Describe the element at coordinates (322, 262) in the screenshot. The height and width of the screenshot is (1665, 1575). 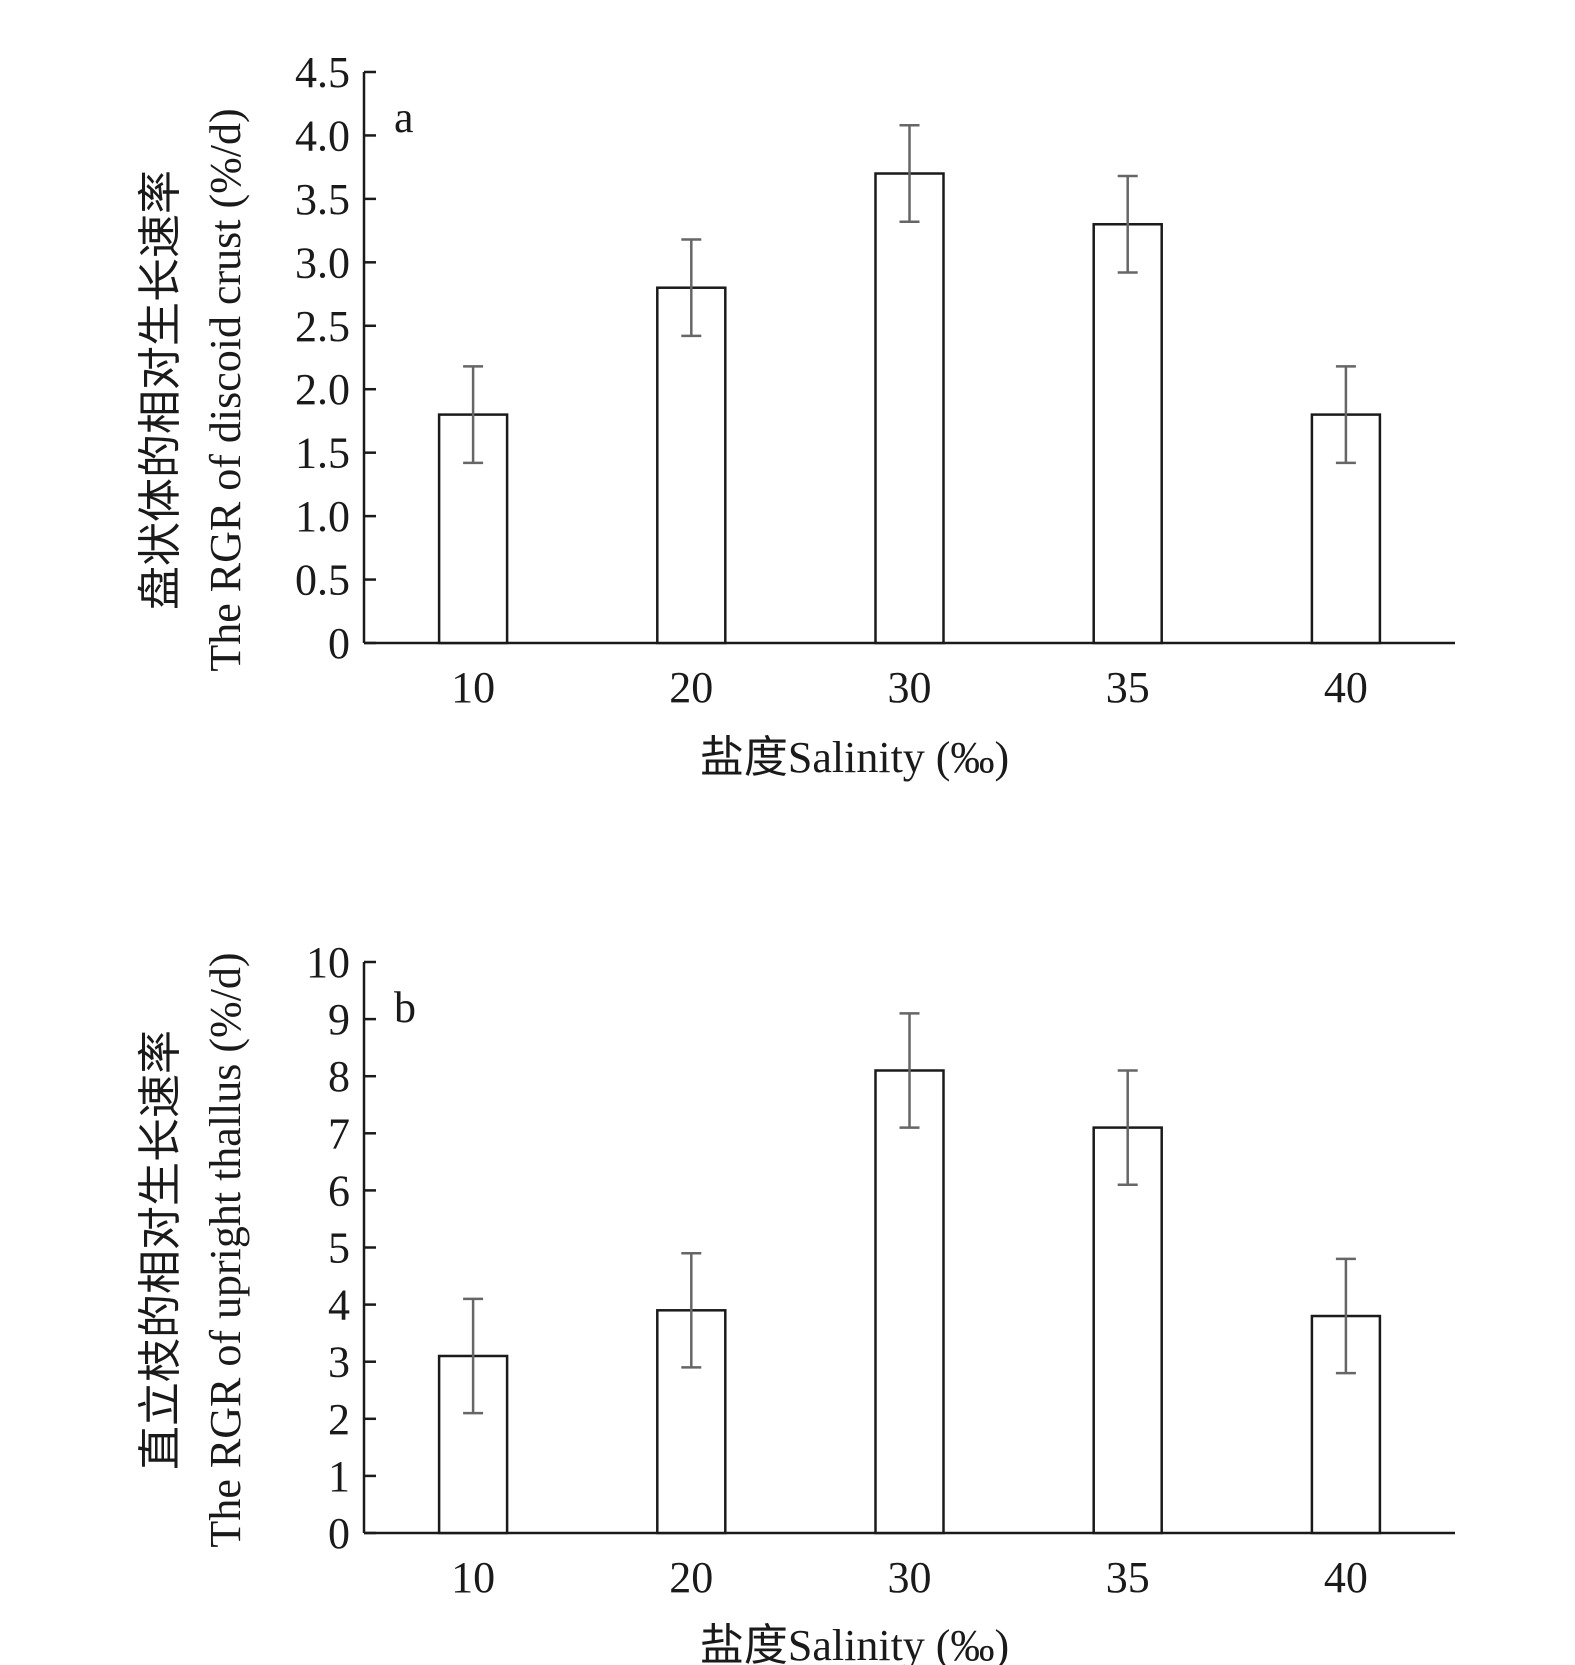
I see `y-tick-label: 3.0` at that location.